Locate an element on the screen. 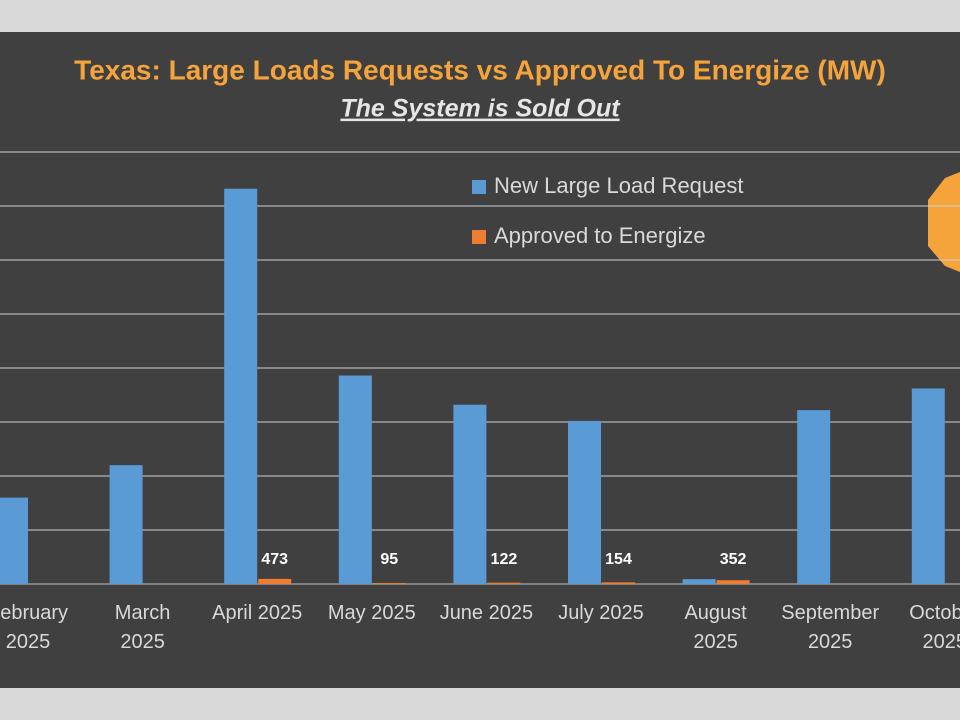 The height and width of the screenshot is (720, 960). chart-subtitle: The System is Sold Out is located at coordinates (480, 109).